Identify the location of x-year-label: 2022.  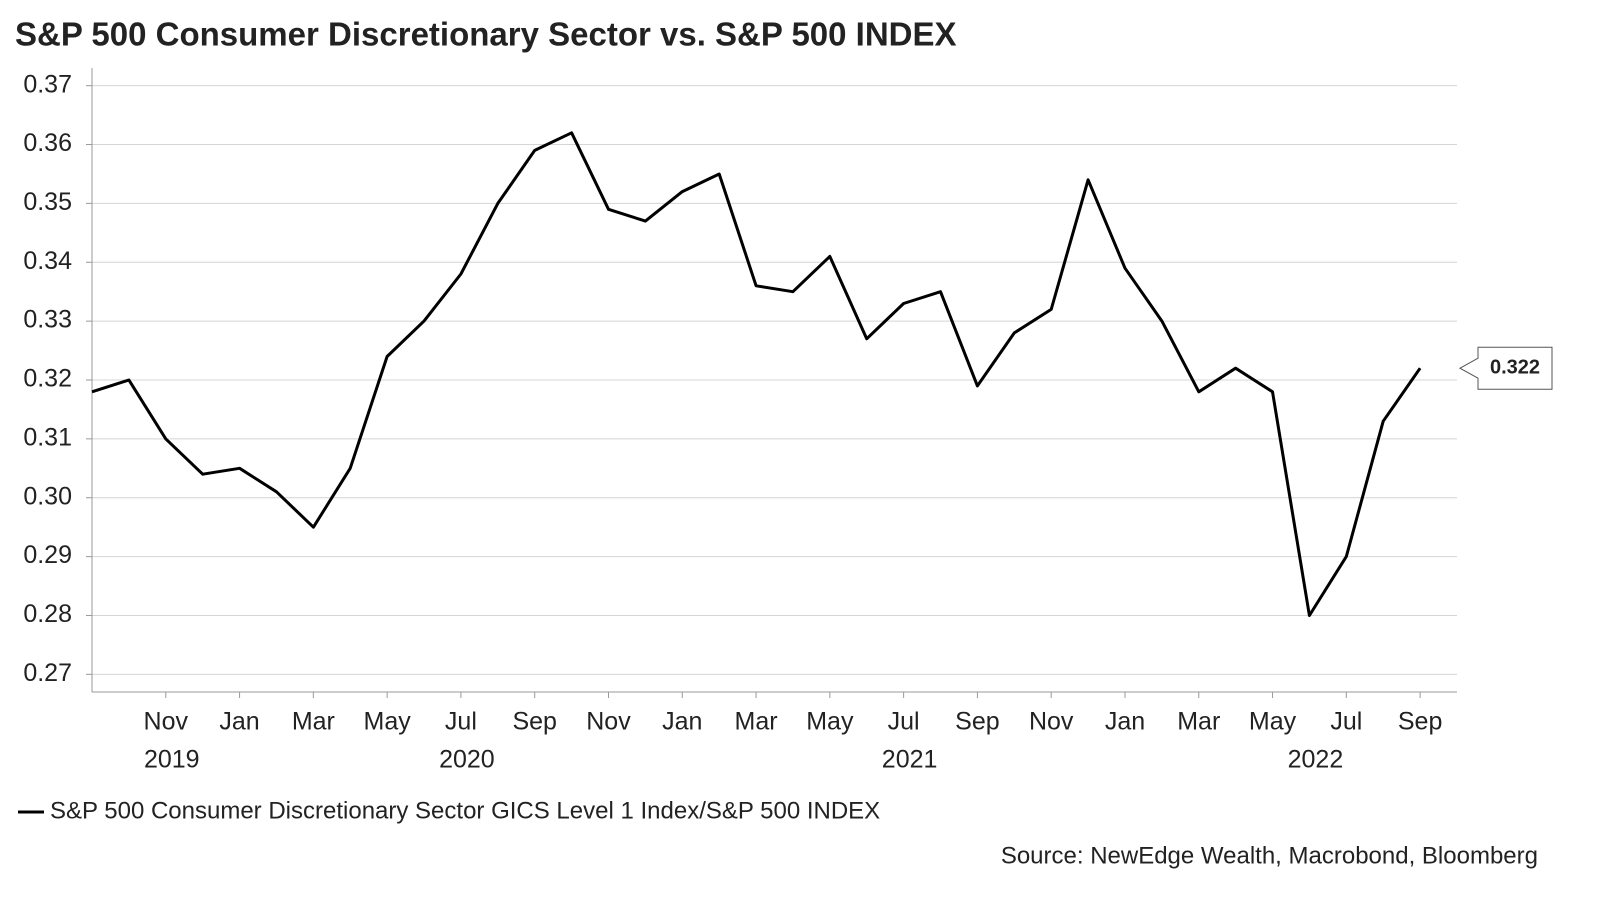
(1316, 760).